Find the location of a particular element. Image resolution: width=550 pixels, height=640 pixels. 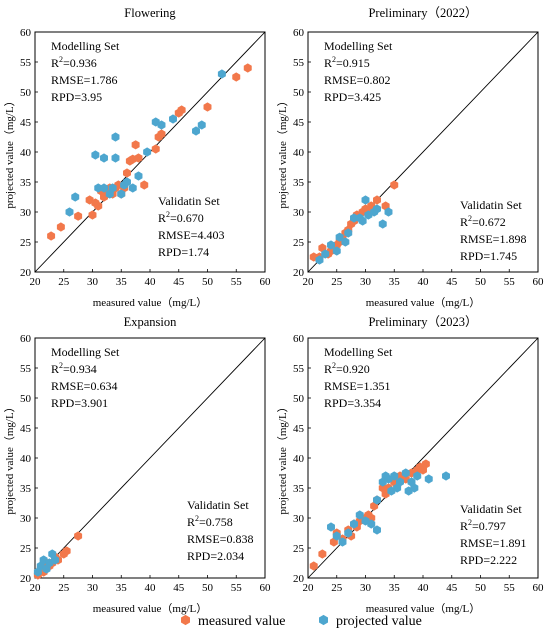

validation-rmse: RMSE=0.838 is located at coordinates (220, 539).